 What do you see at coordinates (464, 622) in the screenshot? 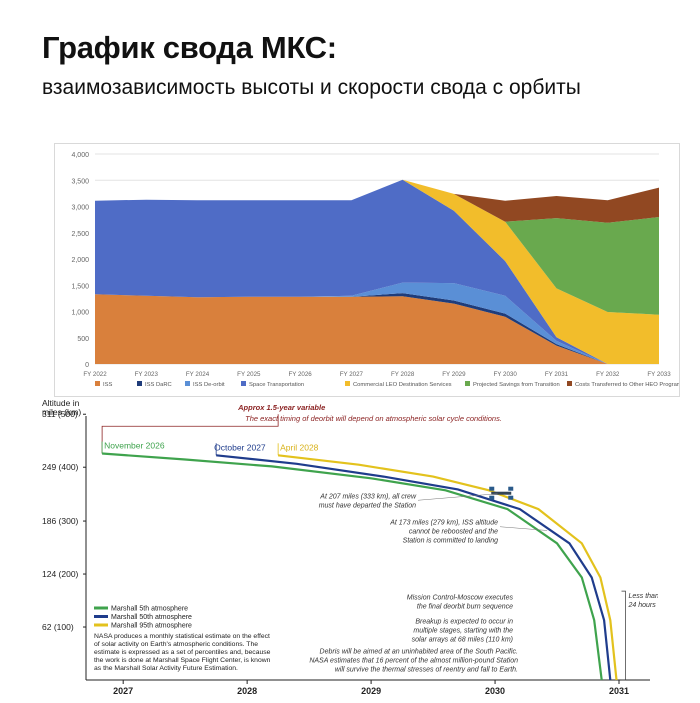
I see `breakup-note: Breakup is expected to occur in` at bounding box center [464, 622].